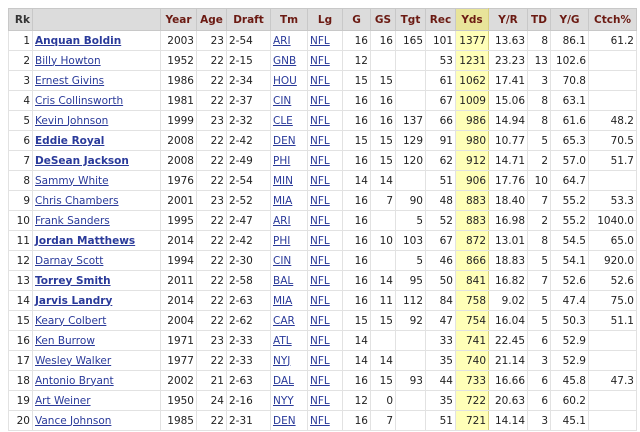 Image resolution: width=640 pixels, height=432 pixels. Describe the element at coordinates (289, 60) in the screenshot. I see `link-cell: GNB` at that location.